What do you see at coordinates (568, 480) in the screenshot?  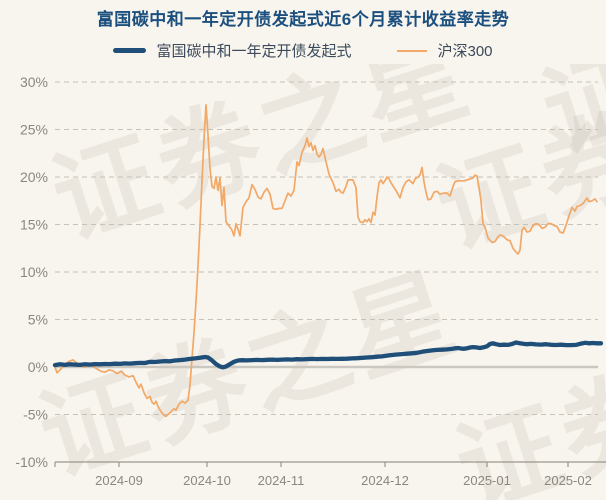 I see `x-tick-label: 2025-02` at bounding box center [568, 480].